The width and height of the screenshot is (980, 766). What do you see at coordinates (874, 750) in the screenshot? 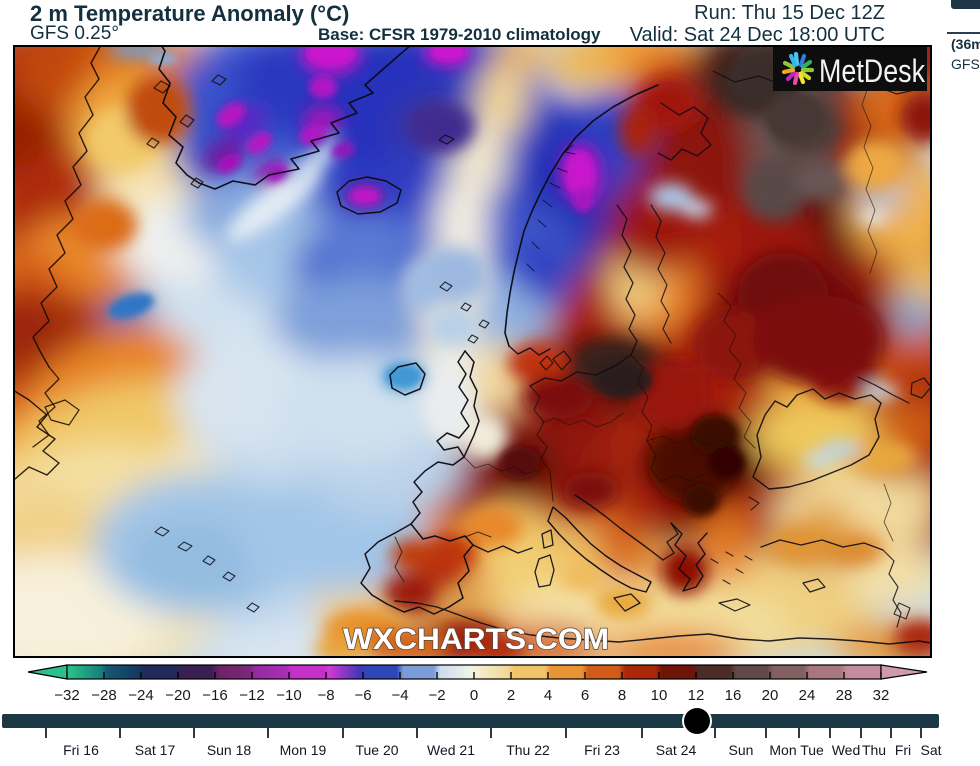
I see `svg-text: Thu` at bounding box center [874, 750].